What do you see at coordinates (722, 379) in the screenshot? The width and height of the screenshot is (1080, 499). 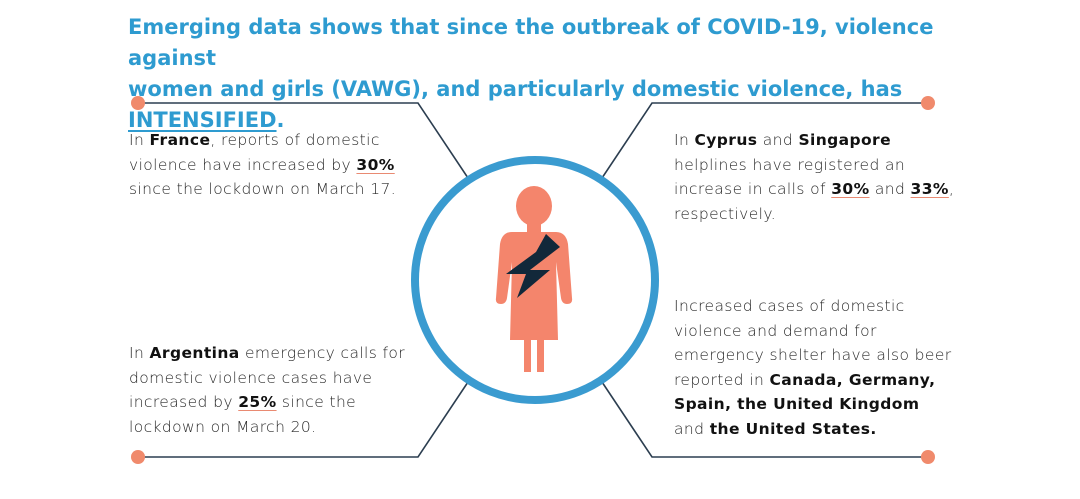 I see `other-line-4-prefix: reported in` at bounding box center [722, 379].